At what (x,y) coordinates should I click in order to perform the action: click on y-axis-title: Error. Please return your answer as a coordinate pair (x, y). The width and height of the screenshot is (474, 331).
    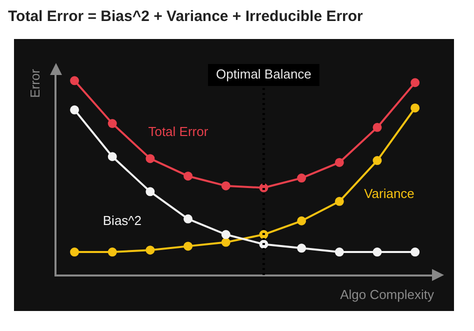
    Looking at the image, I should click on (34, 83).